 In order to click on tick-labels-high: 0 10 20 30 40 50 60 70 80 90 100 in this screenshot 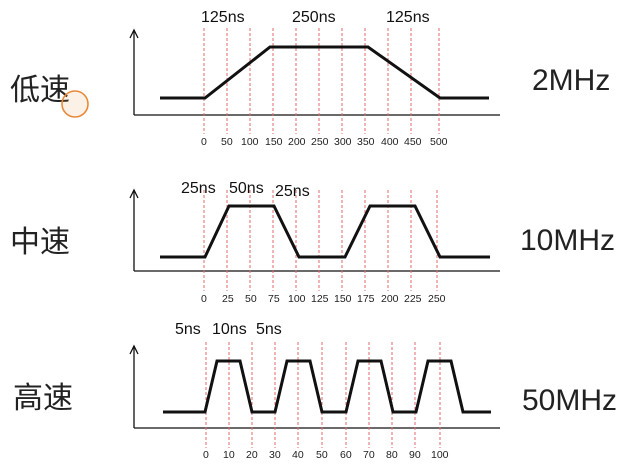, I will do `click(326, 455)`.